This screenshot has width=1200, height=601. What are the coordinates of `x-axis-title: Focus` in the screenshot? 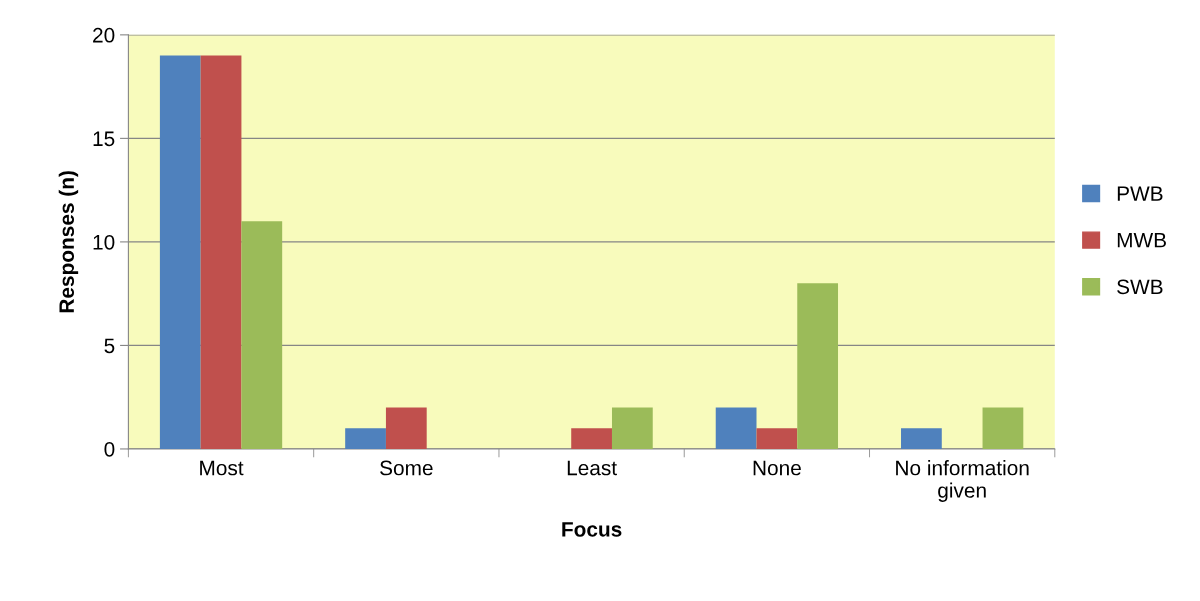 It's located at (592, 529).